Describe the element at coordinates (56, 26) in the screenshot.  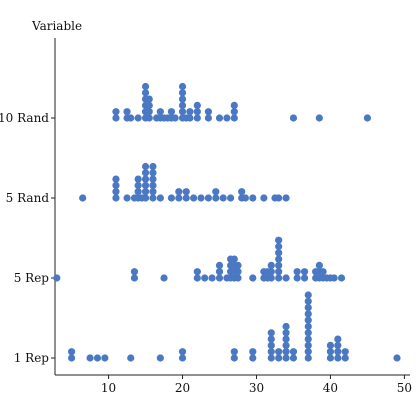
I see `y-axis-label: Variable` at that location.